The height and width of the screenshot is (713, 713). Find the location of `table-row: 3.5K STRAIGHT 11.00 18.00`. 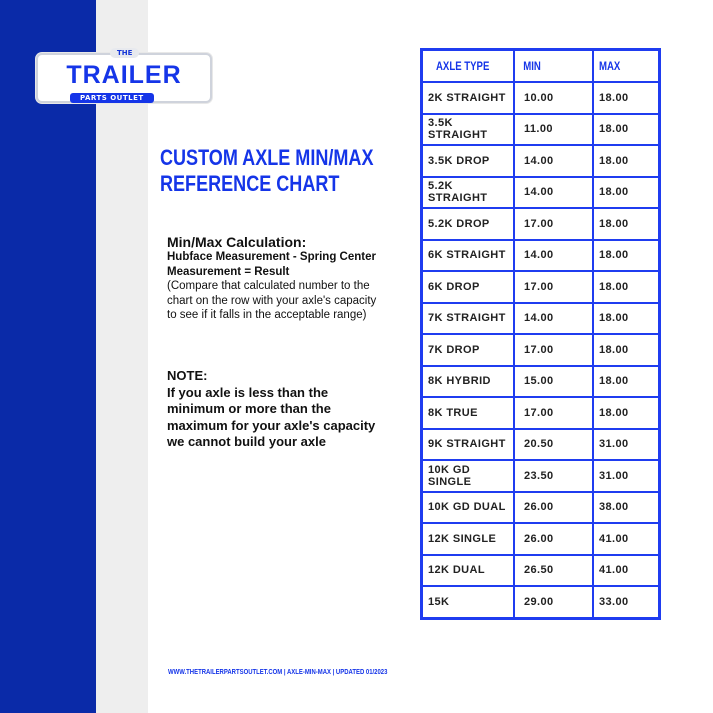

table-row: 3.5K STRAIGHT 11.00 18.00 is located at coordinates (540, 129).